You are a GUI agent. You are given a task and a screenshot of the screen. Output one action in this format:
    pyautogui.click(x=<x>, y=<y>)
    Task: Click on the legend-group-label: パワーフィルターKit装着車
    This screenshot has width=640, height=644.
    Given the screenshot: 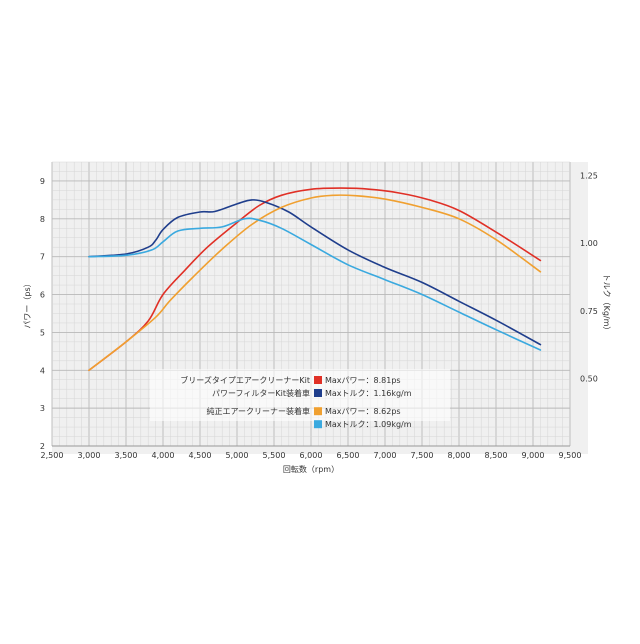 What is the action you would take?
    pyautogui.click(x=261, y=393)
    